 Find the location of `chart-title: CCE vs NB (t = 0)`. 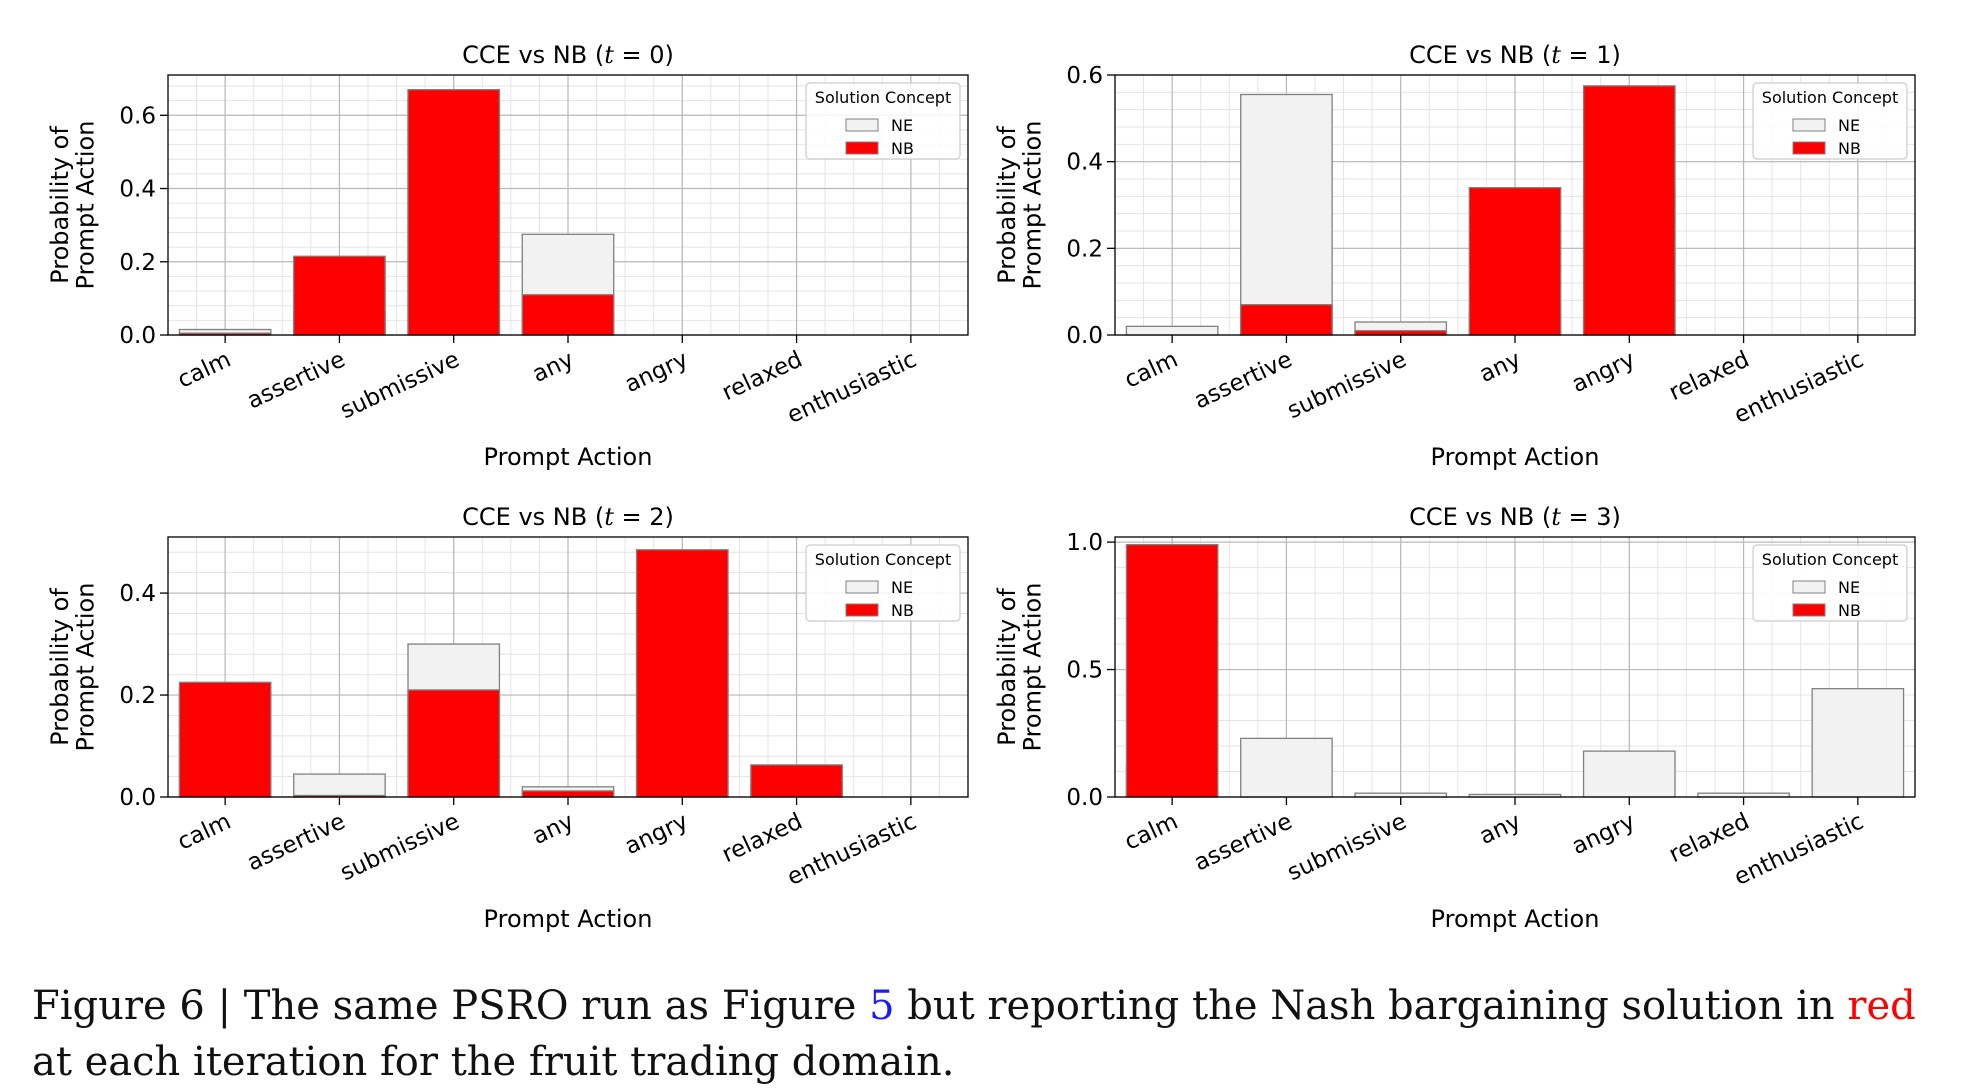

chart-title: CCE vs NB (t = 0) is located at coordinates (568, 55).